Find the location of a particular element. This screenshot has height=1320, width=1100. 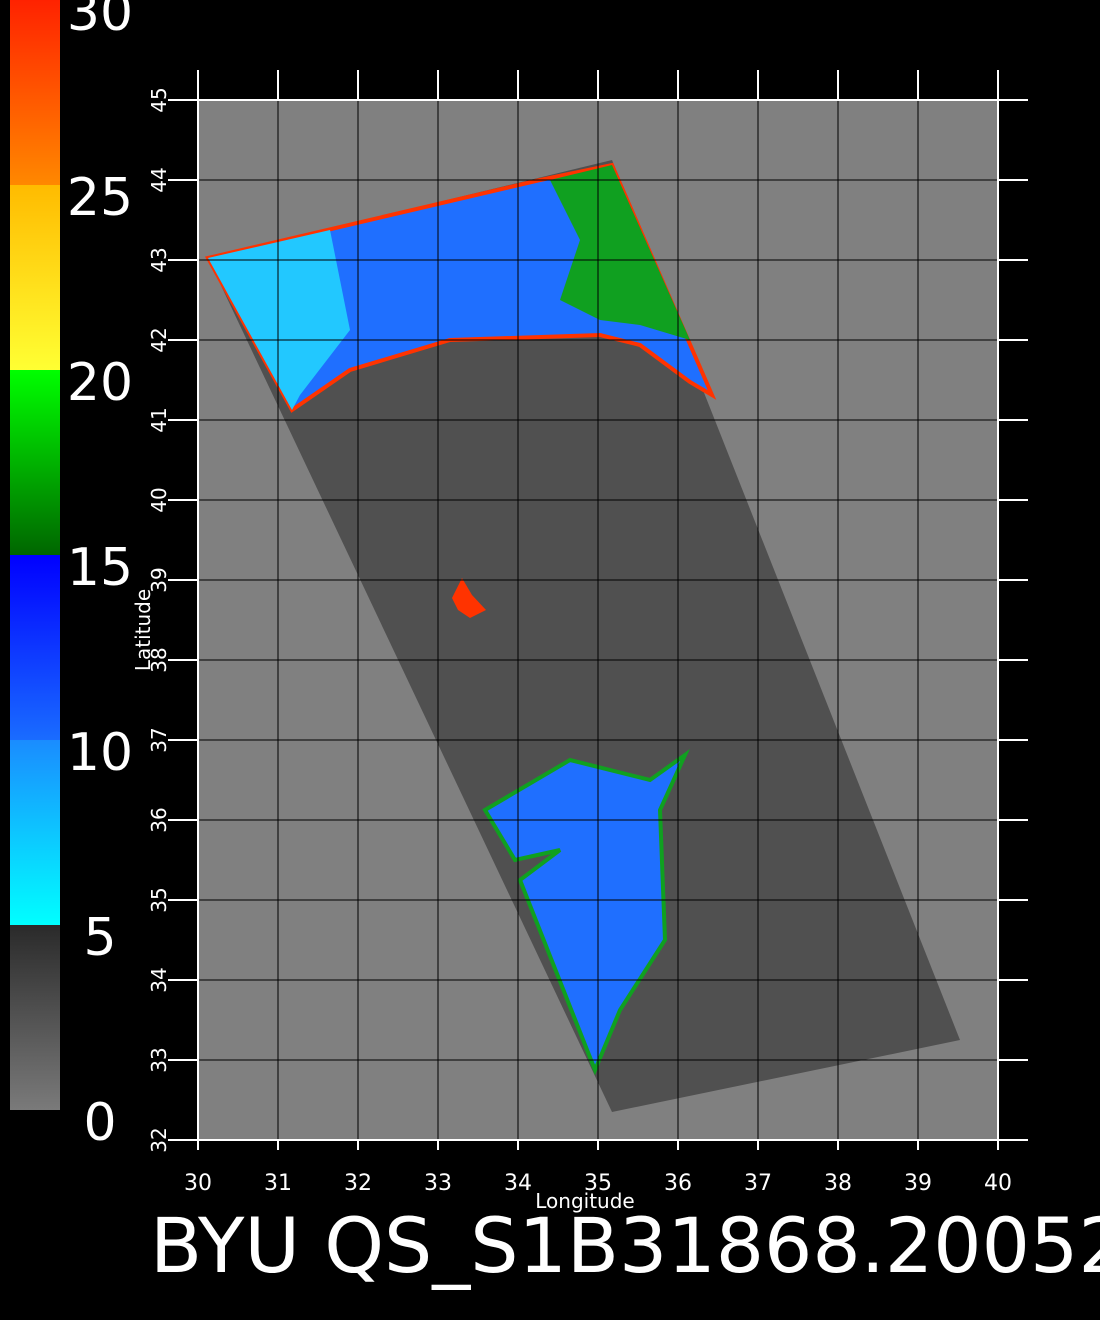

y-tick-label: 40 is located at coordinates (159, 499).